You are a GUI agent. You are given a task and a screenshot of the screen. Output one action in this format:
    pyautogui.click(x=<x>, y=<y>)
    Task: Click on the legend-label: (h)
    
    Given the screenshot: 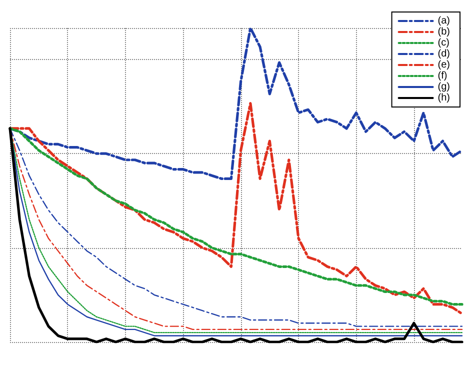 What is the action you would take?
    pyautogui.click(x=444, y=98)
    